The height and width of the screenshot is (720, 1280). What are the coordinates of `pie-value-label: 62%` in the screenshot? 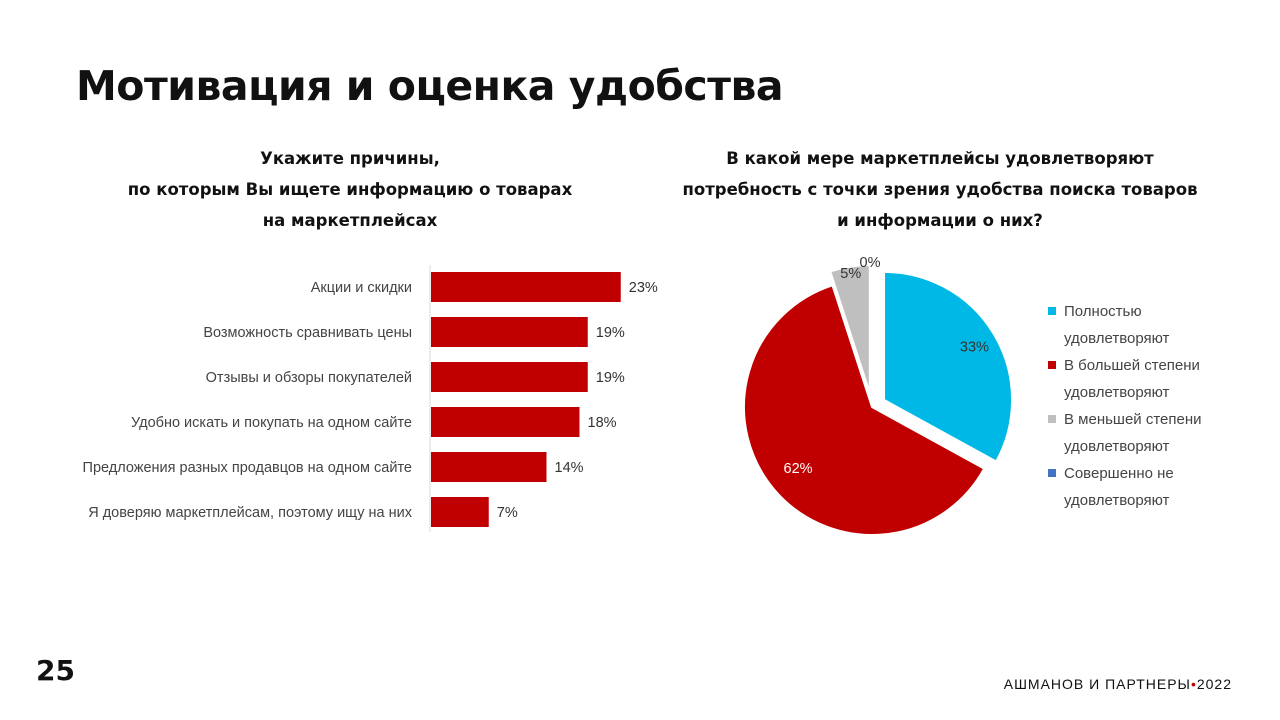 It's located at (798, 469).